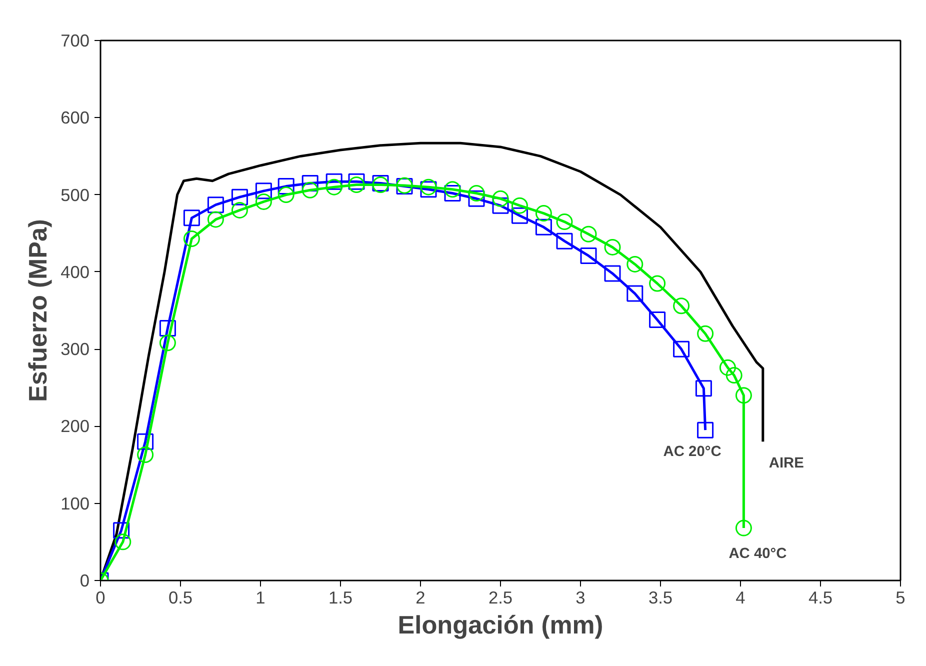 This screenshot has height=666, width=926. What do you see at coordinates (75, 194) in the screenshot?
I see `y-tick-label: 500` at bounding box center [75, 194].